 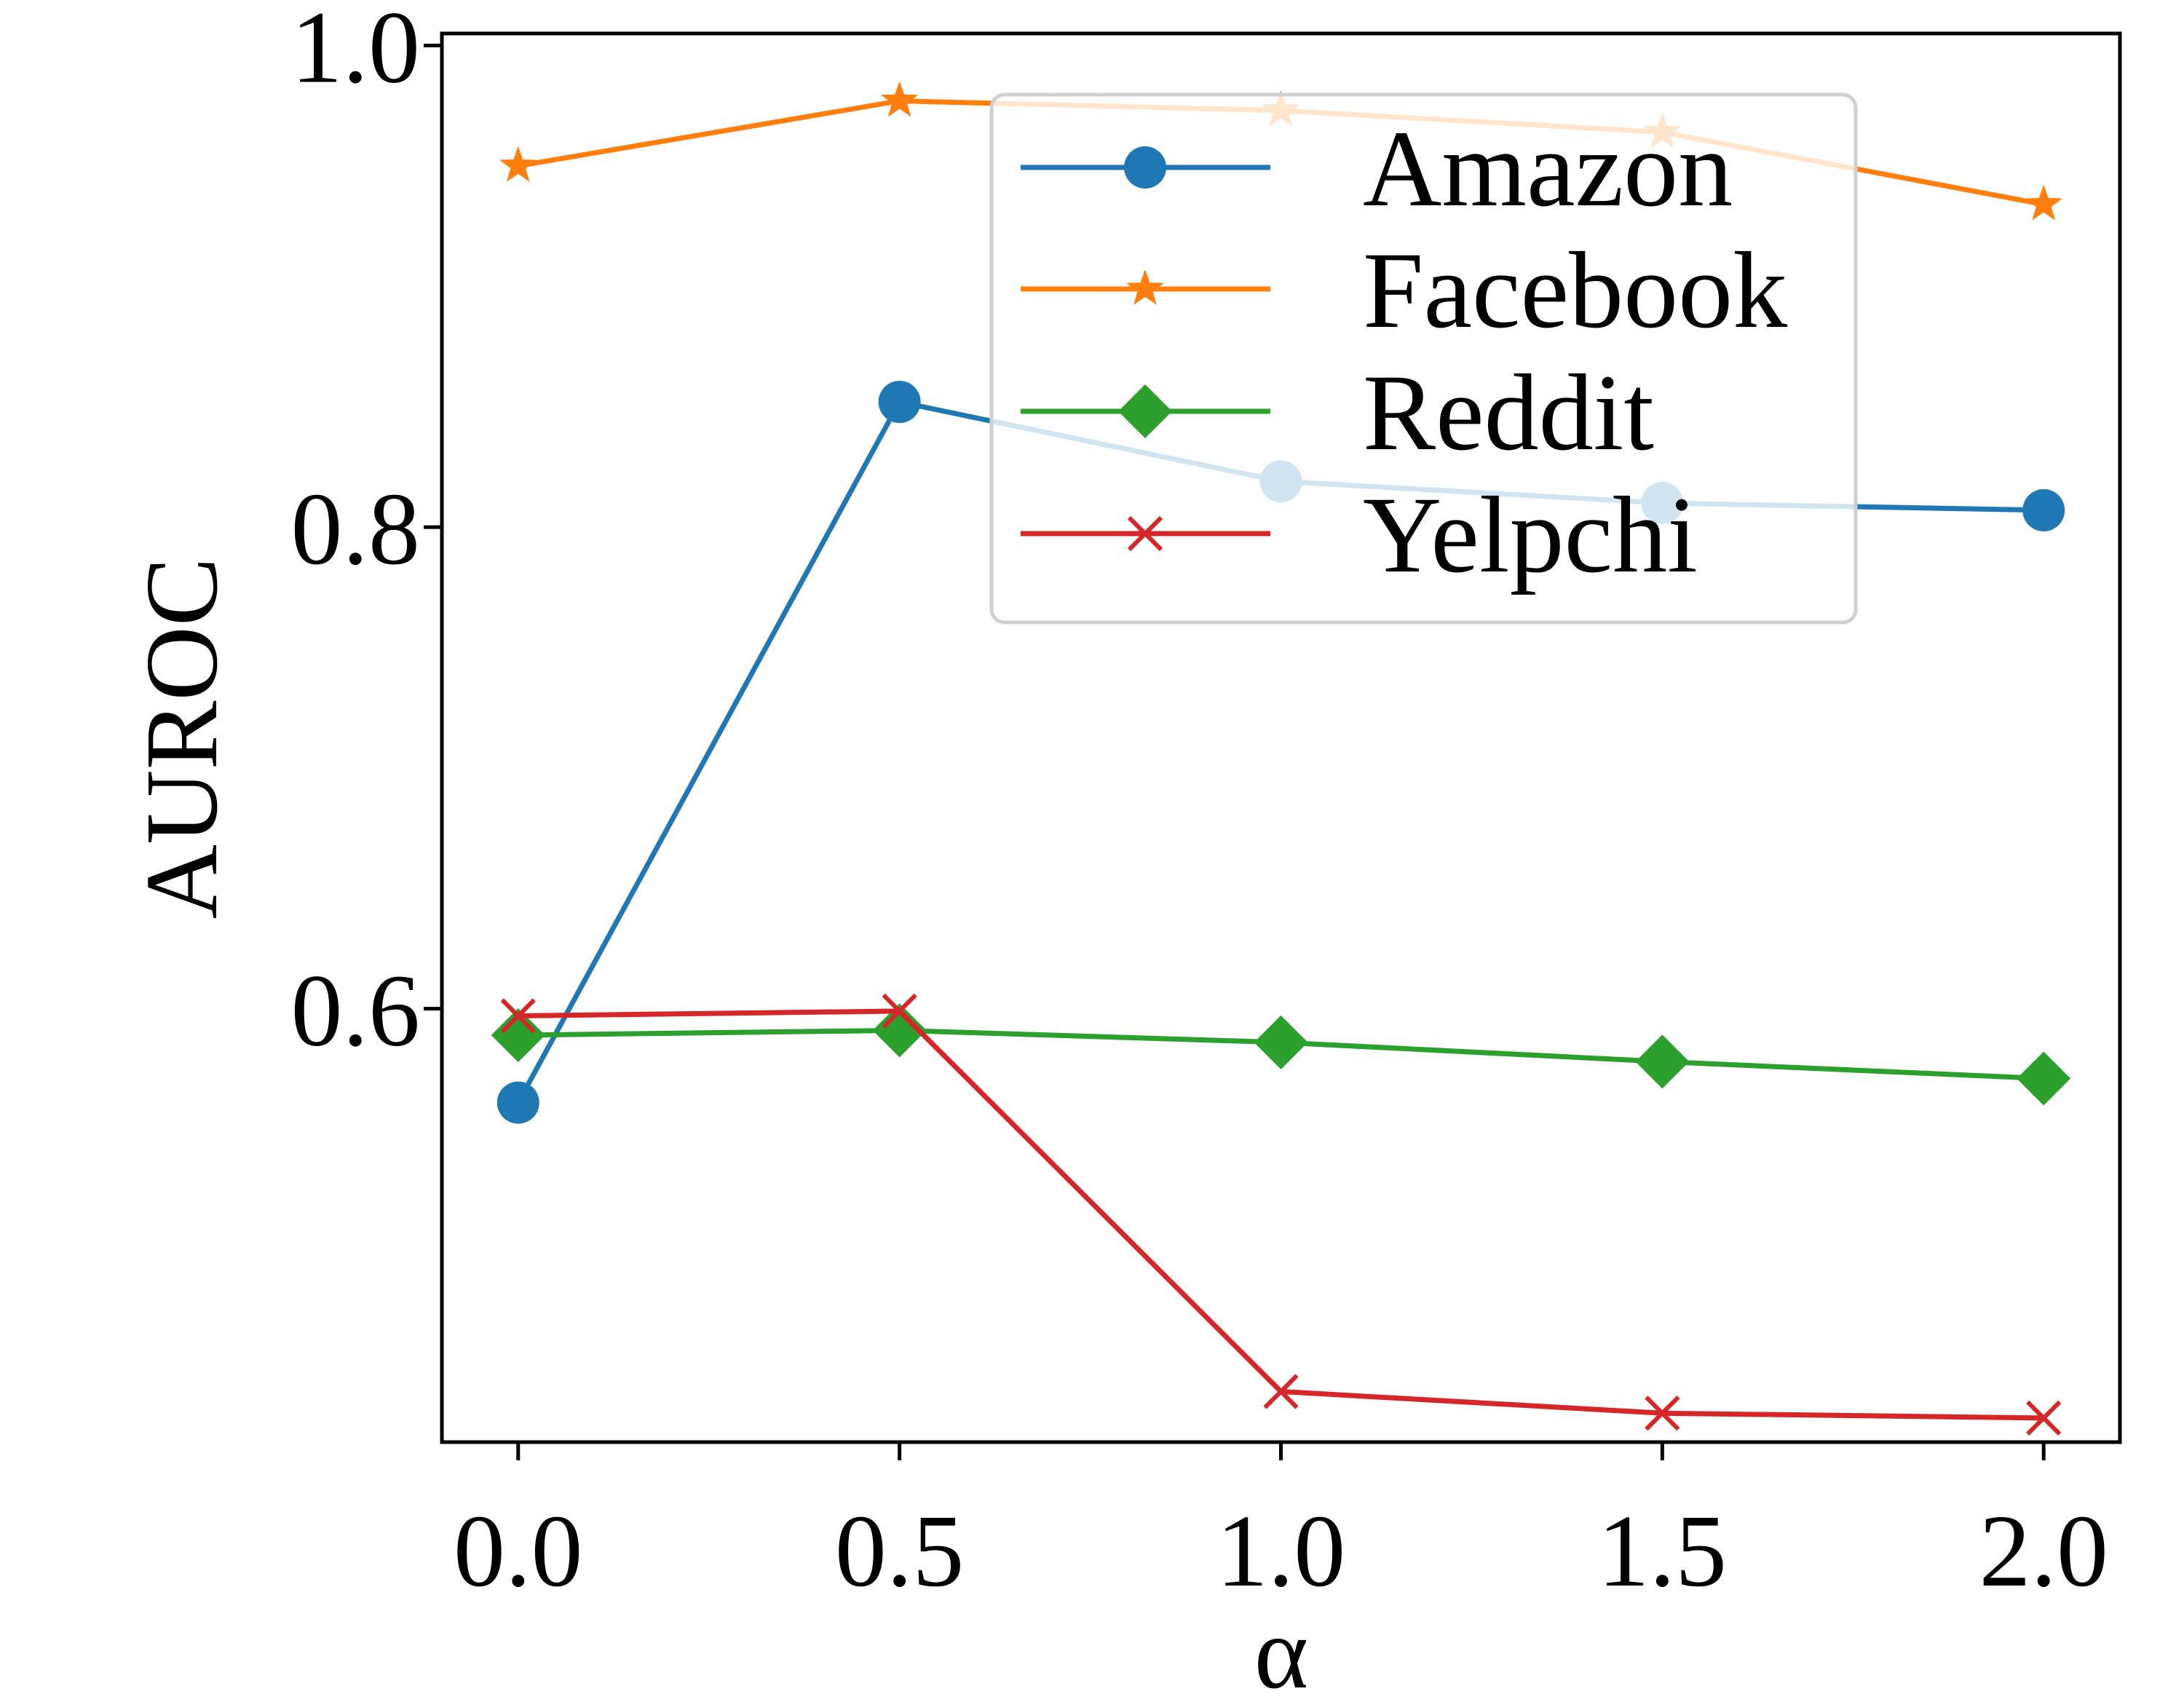 What do you see at coordinates (1663, 1550) in the screenshot?
I see `x-tick-label: 1.5` at bounding box center [1663, 1550].